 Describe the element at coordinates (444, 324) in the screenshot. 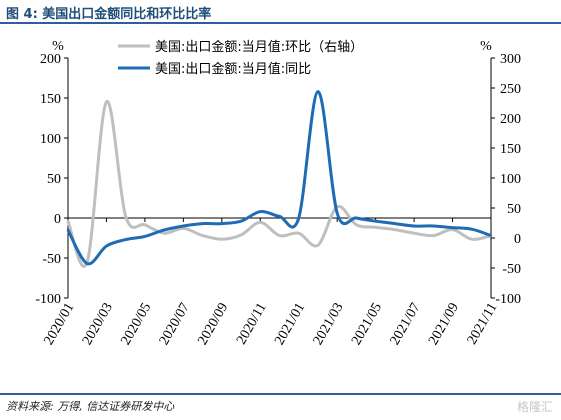

I see `x-tick-label: 2021/09` at that location.